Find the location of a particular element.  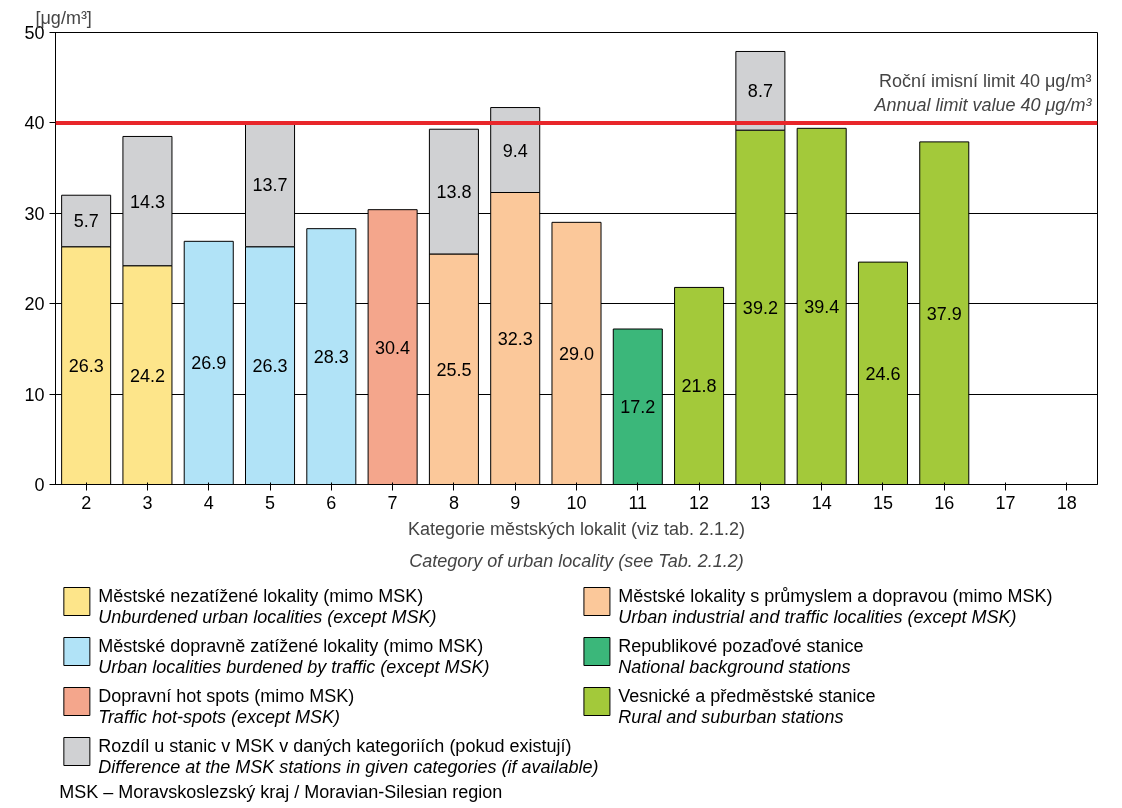

data-label: 9.4 is located at coordinates (515, 150).